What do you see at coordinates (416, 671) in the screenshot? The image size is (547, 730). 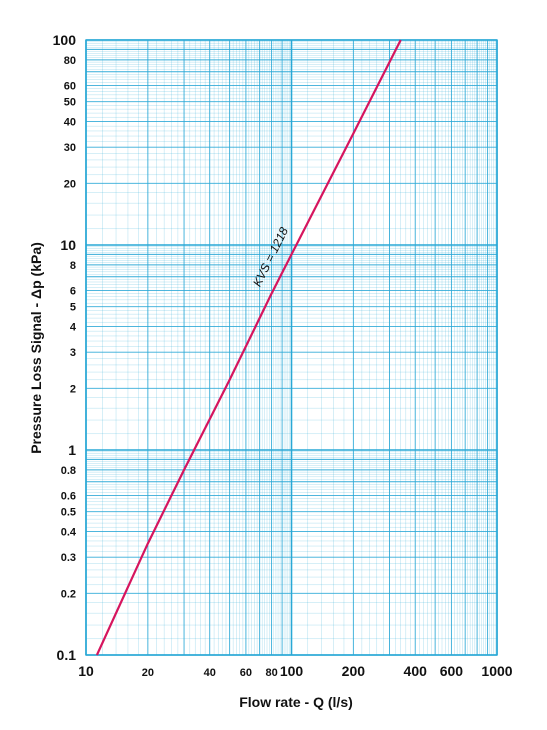 I see `x-tick-label: 400` at bounding box center [416, 671].